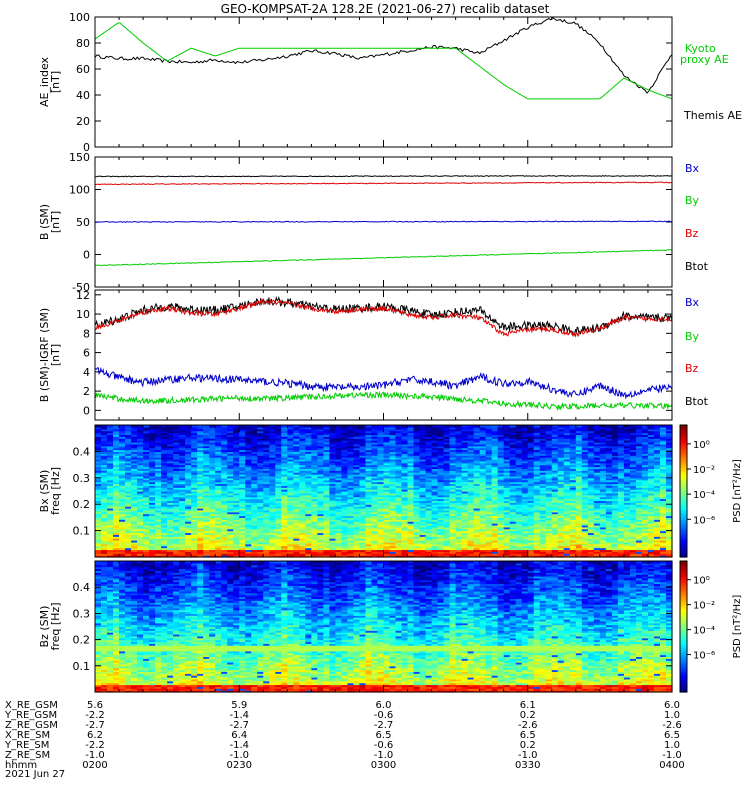 The height and width of the screenshot is (804, 750). I want to click on y-axis-label-2-1: [nT], so click(55, 355).